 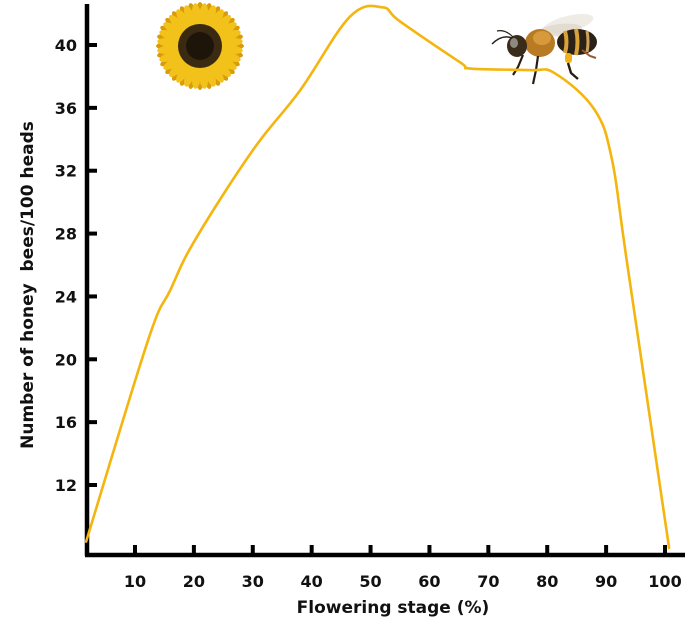 I want to click on x-tick-label: 60, so click(x=429, y=581).